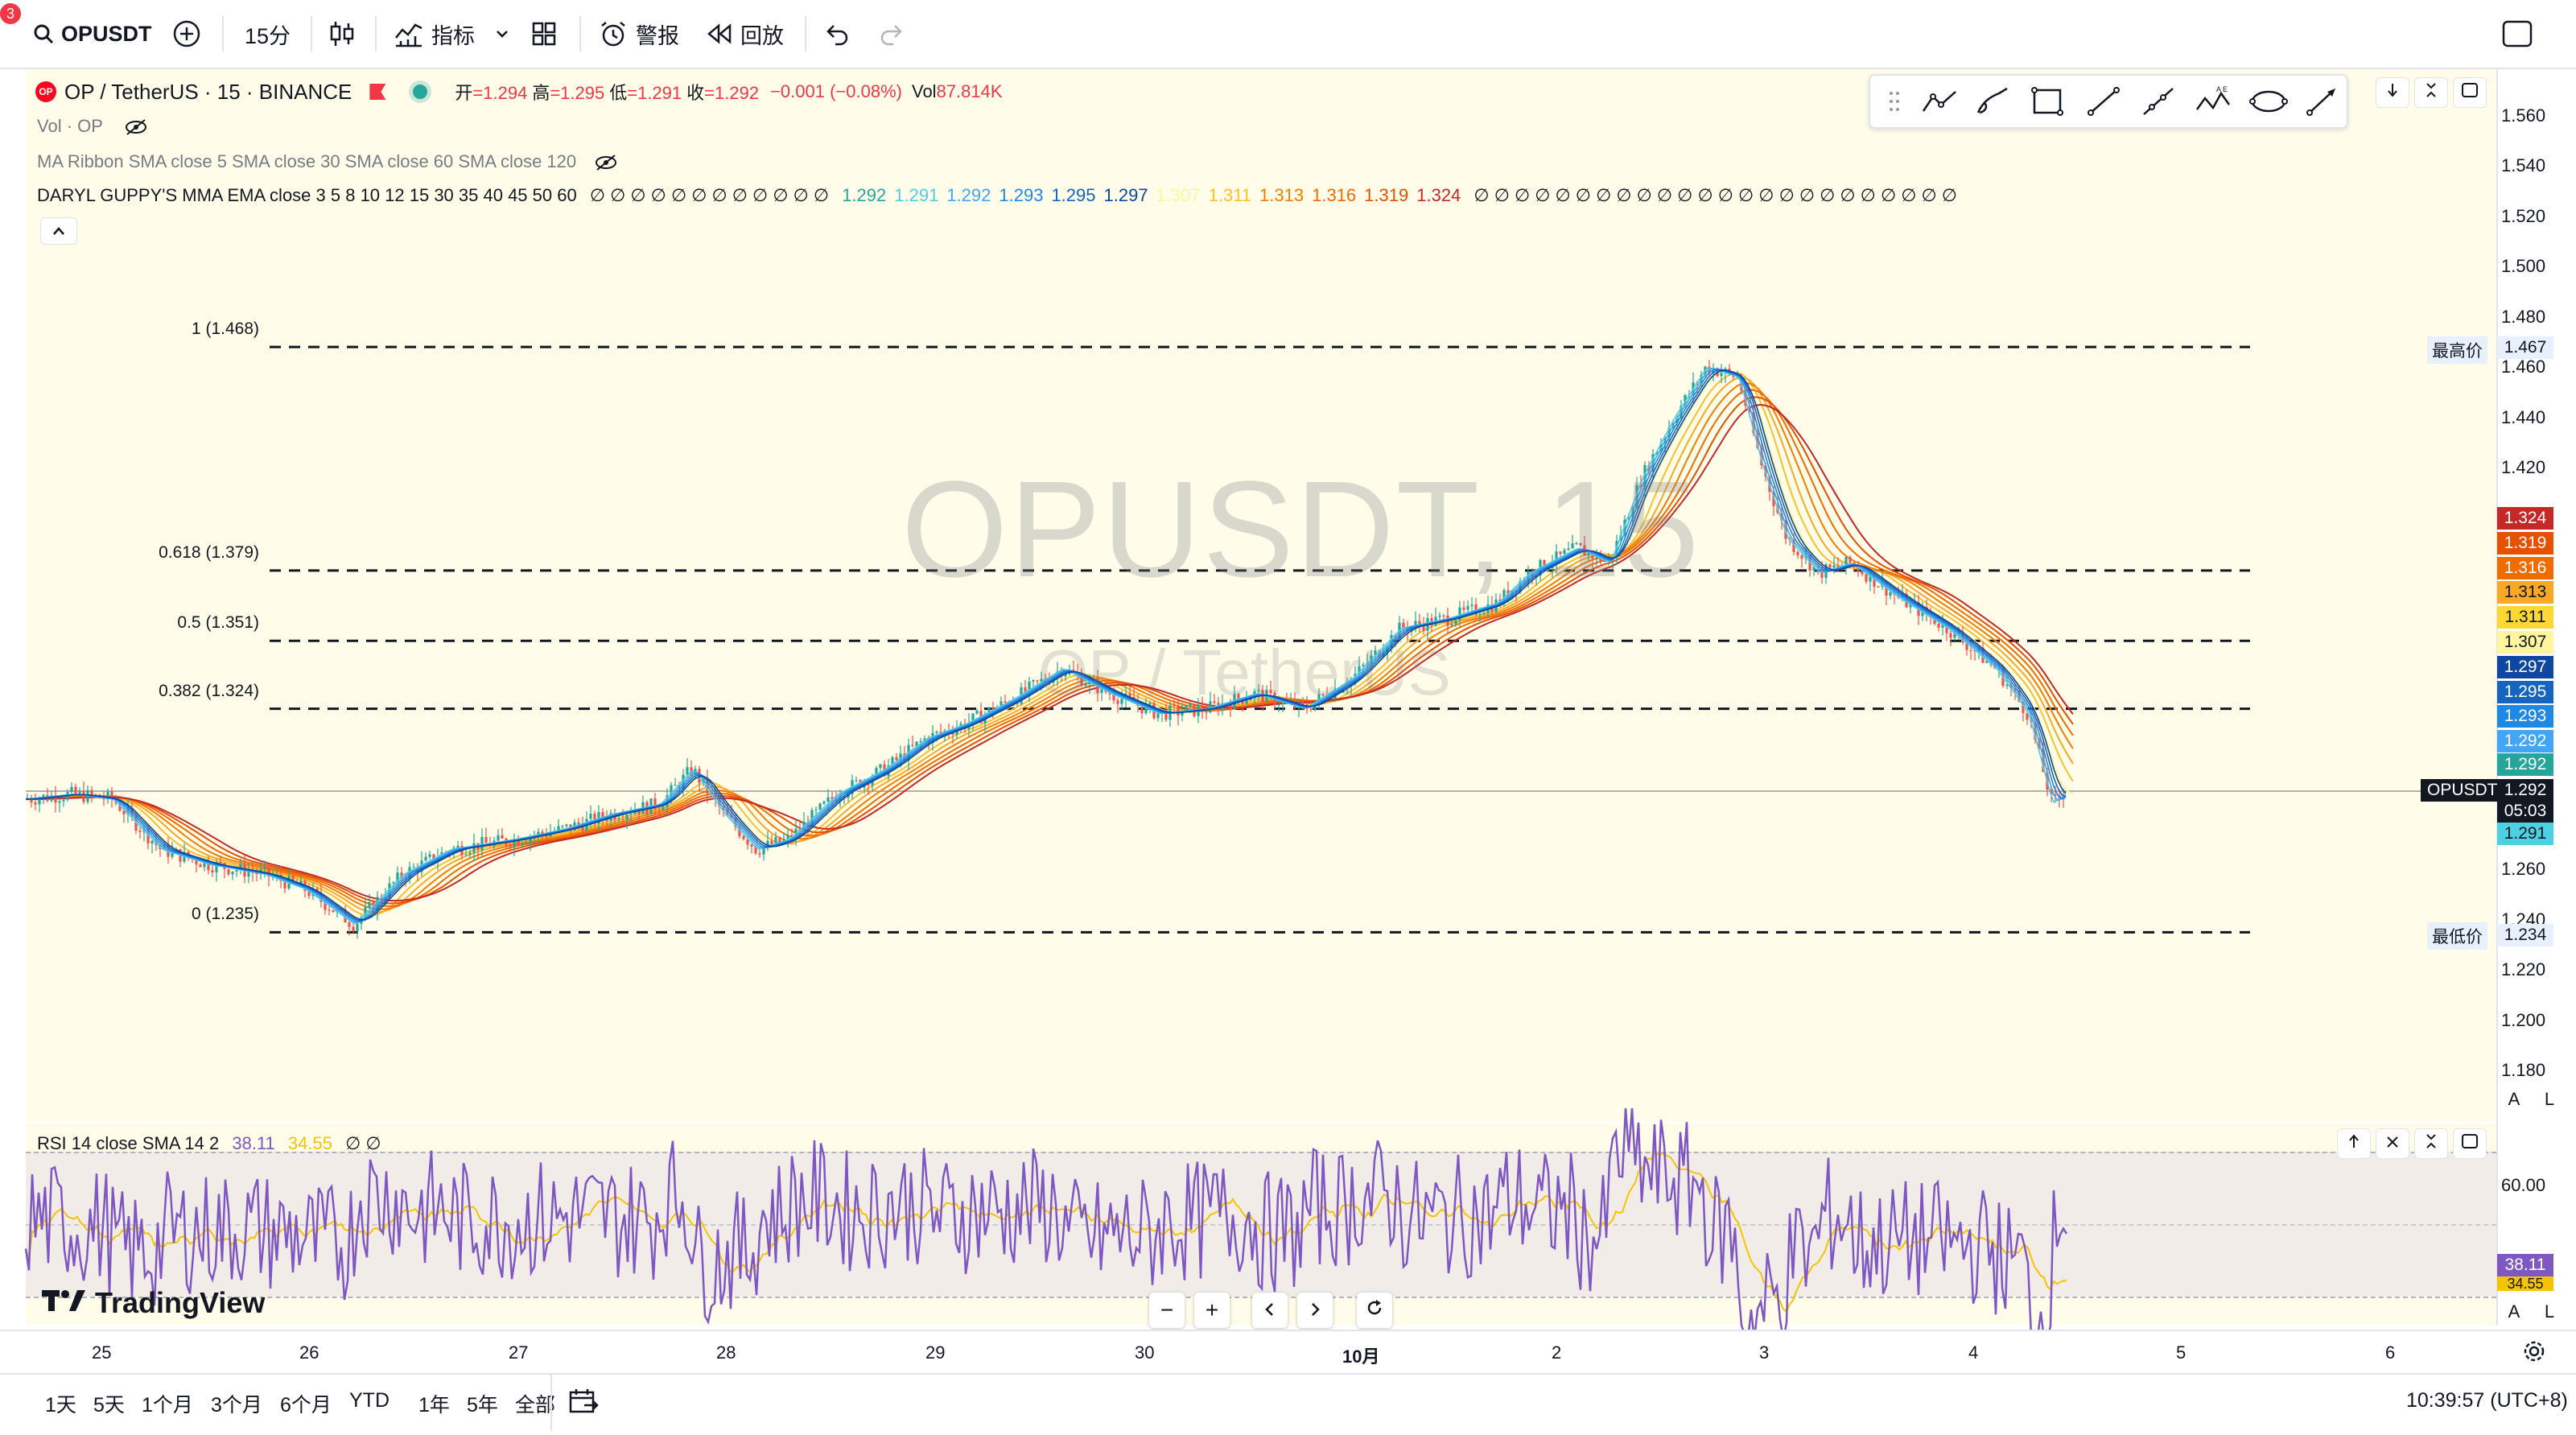 This screenshot has height=1435, width=2576. Describe the element at coordinates (2268, 101) in the screenshot. I see `ellipse-tool-icon` at that location.